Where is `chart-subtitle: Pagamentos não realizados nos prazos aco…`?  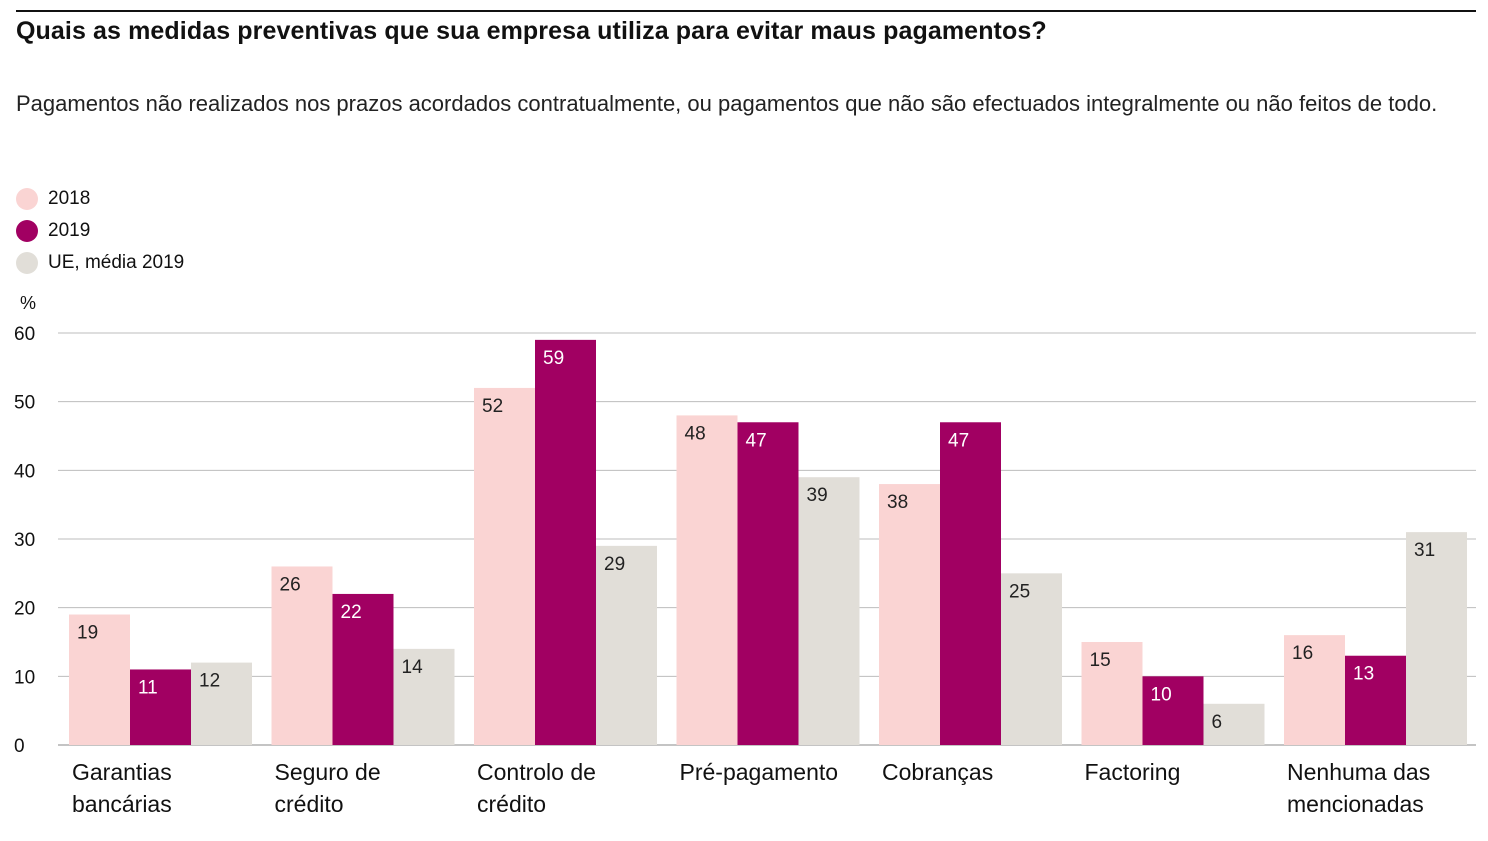
chart-subtitle: Pagamentos não realizados nos prazos aco… is located at coordinates (727, 103).